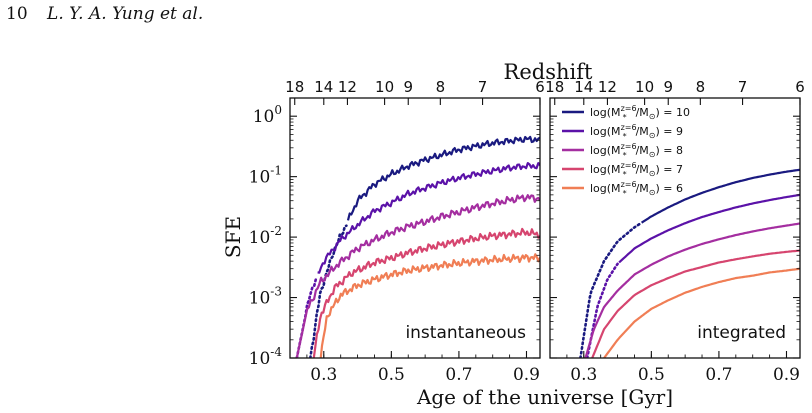 This screenshot has height=413, width=812. What do you see at coordinates (636, 189) in the screenshot?
I see `legend-label: log(Mz=6 */M⊙) = 6` at bounding box center [636, 189].